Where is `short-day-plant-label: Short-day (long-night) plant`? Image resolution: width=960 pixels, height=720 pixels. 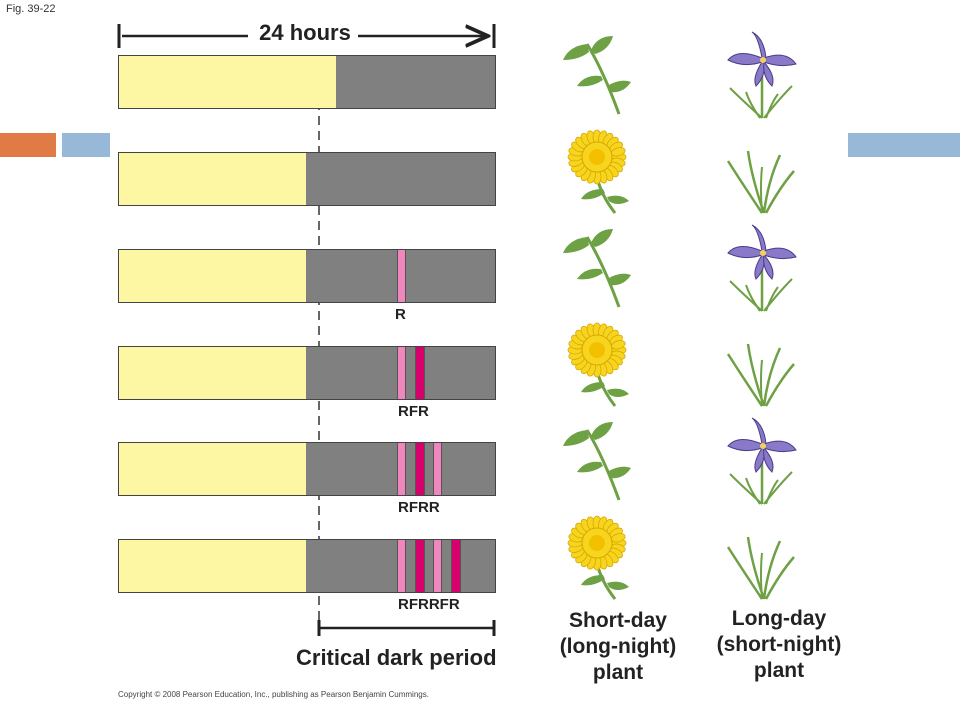
short-day-plant-label: Short-day (long-night) plant is located at coordinates (618, 647).